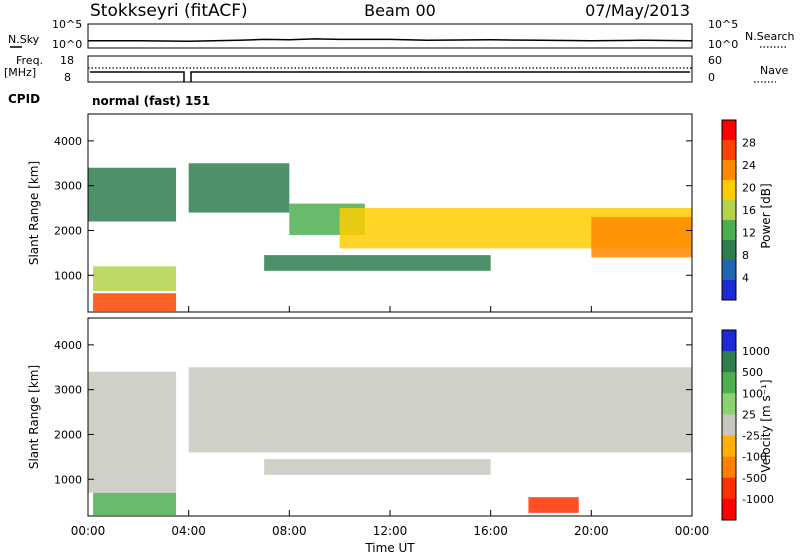  I want to click on freq-tick-left-bottom: 8, so click(67, 77).